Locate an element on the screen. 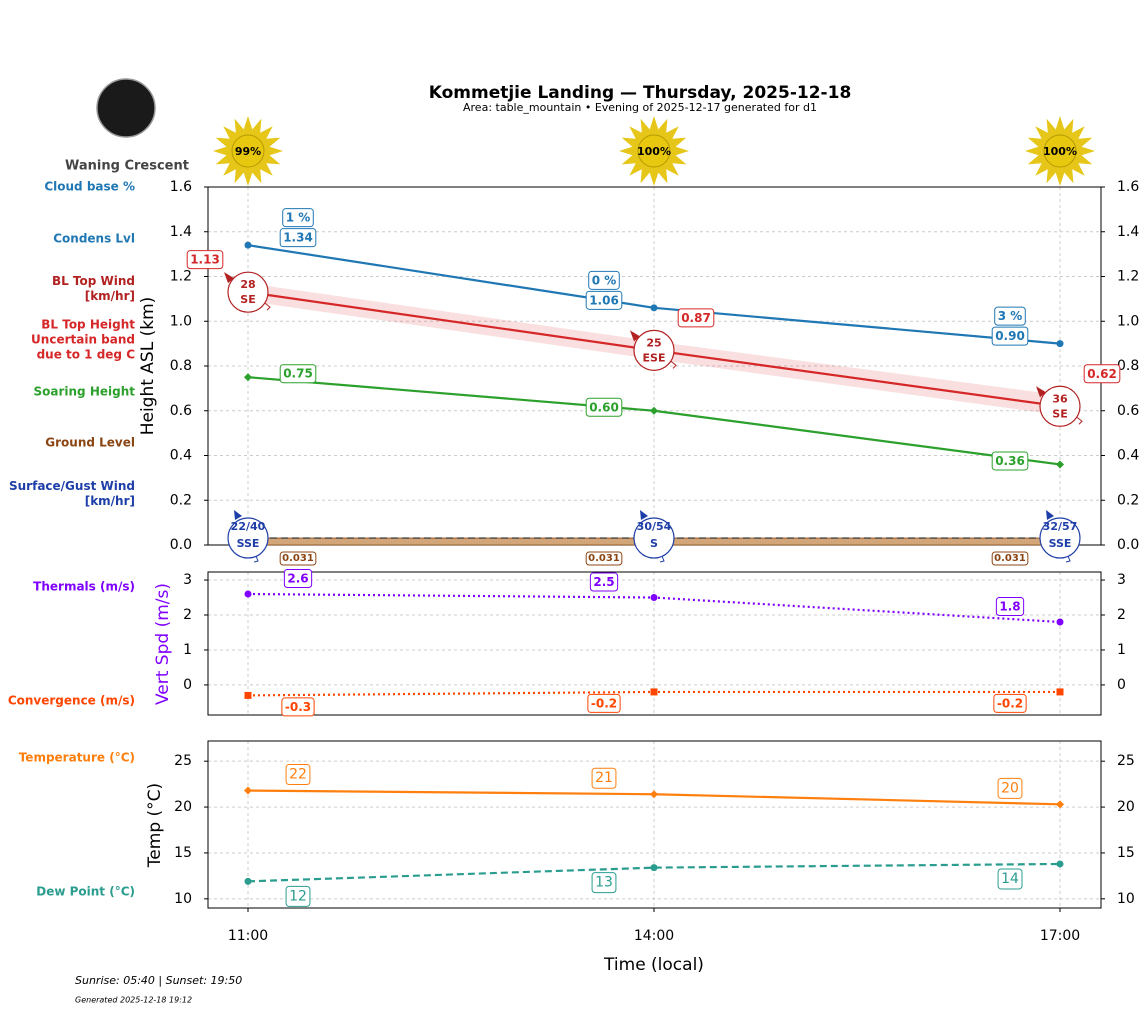 The image size is (1147, 1011). y-tick-label: 1.6 is located at coordinates (181, 187).